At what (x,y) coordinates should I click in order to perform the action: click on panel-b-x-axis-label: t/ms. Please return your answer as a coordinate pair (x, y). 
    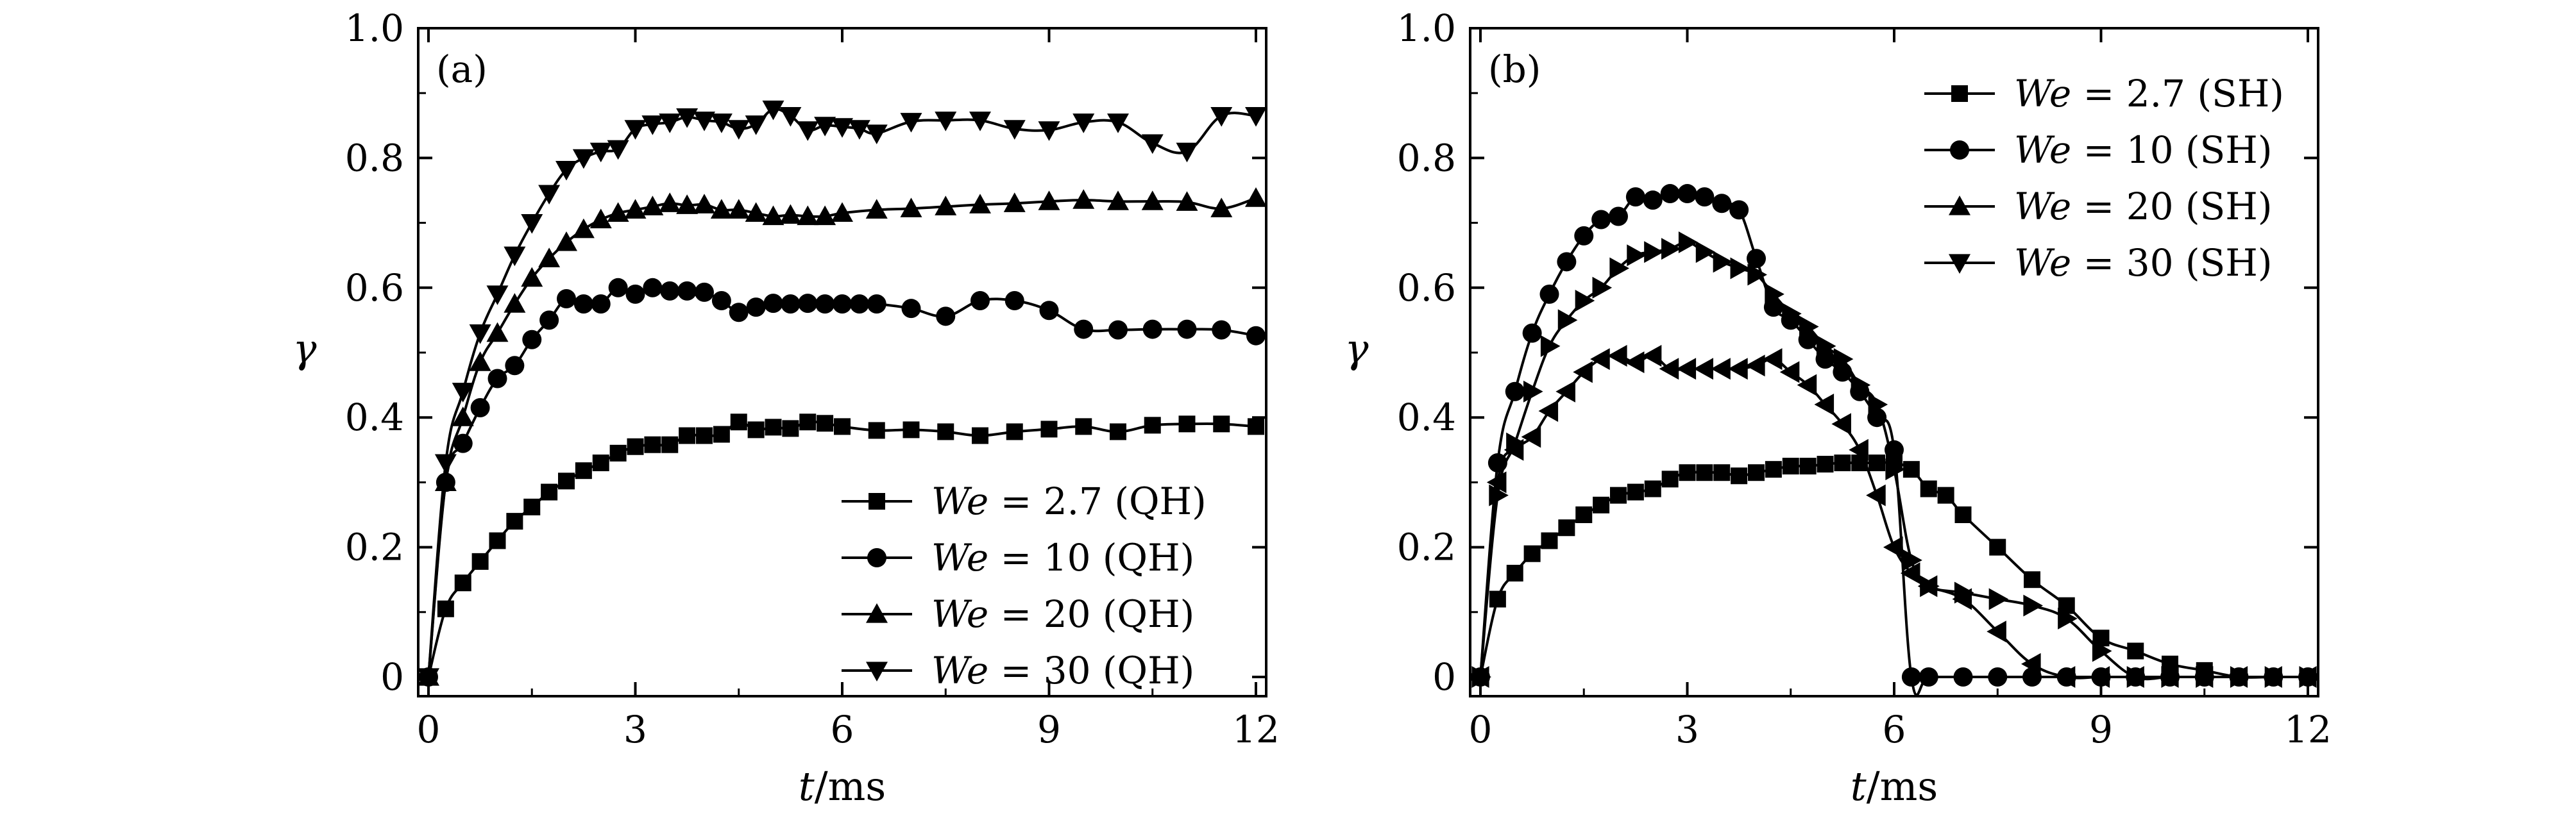
    Looking at the image, I should click on (1894, 786).